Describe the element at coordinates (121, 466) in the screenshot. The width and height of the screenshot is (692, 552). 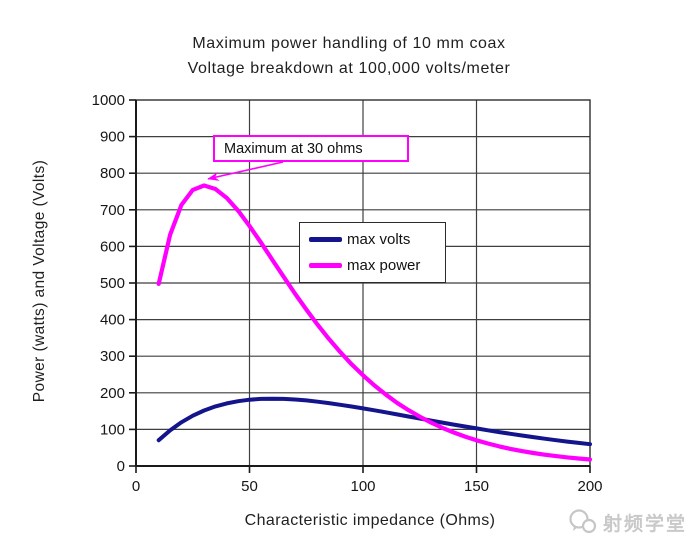
I see `y-tick-label: 0` at that location.